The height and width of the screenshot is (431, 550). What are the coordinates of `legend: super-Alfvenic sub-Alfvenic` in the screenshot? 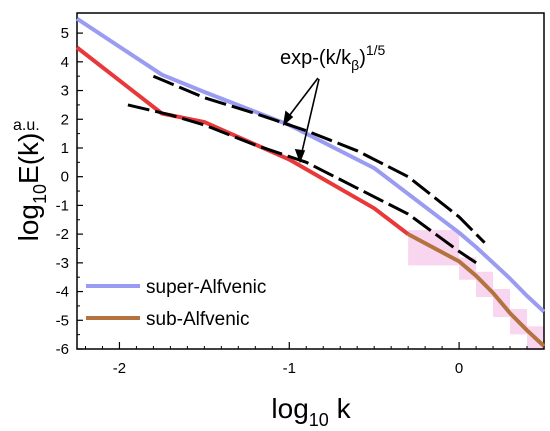 It's located at (176, 303).